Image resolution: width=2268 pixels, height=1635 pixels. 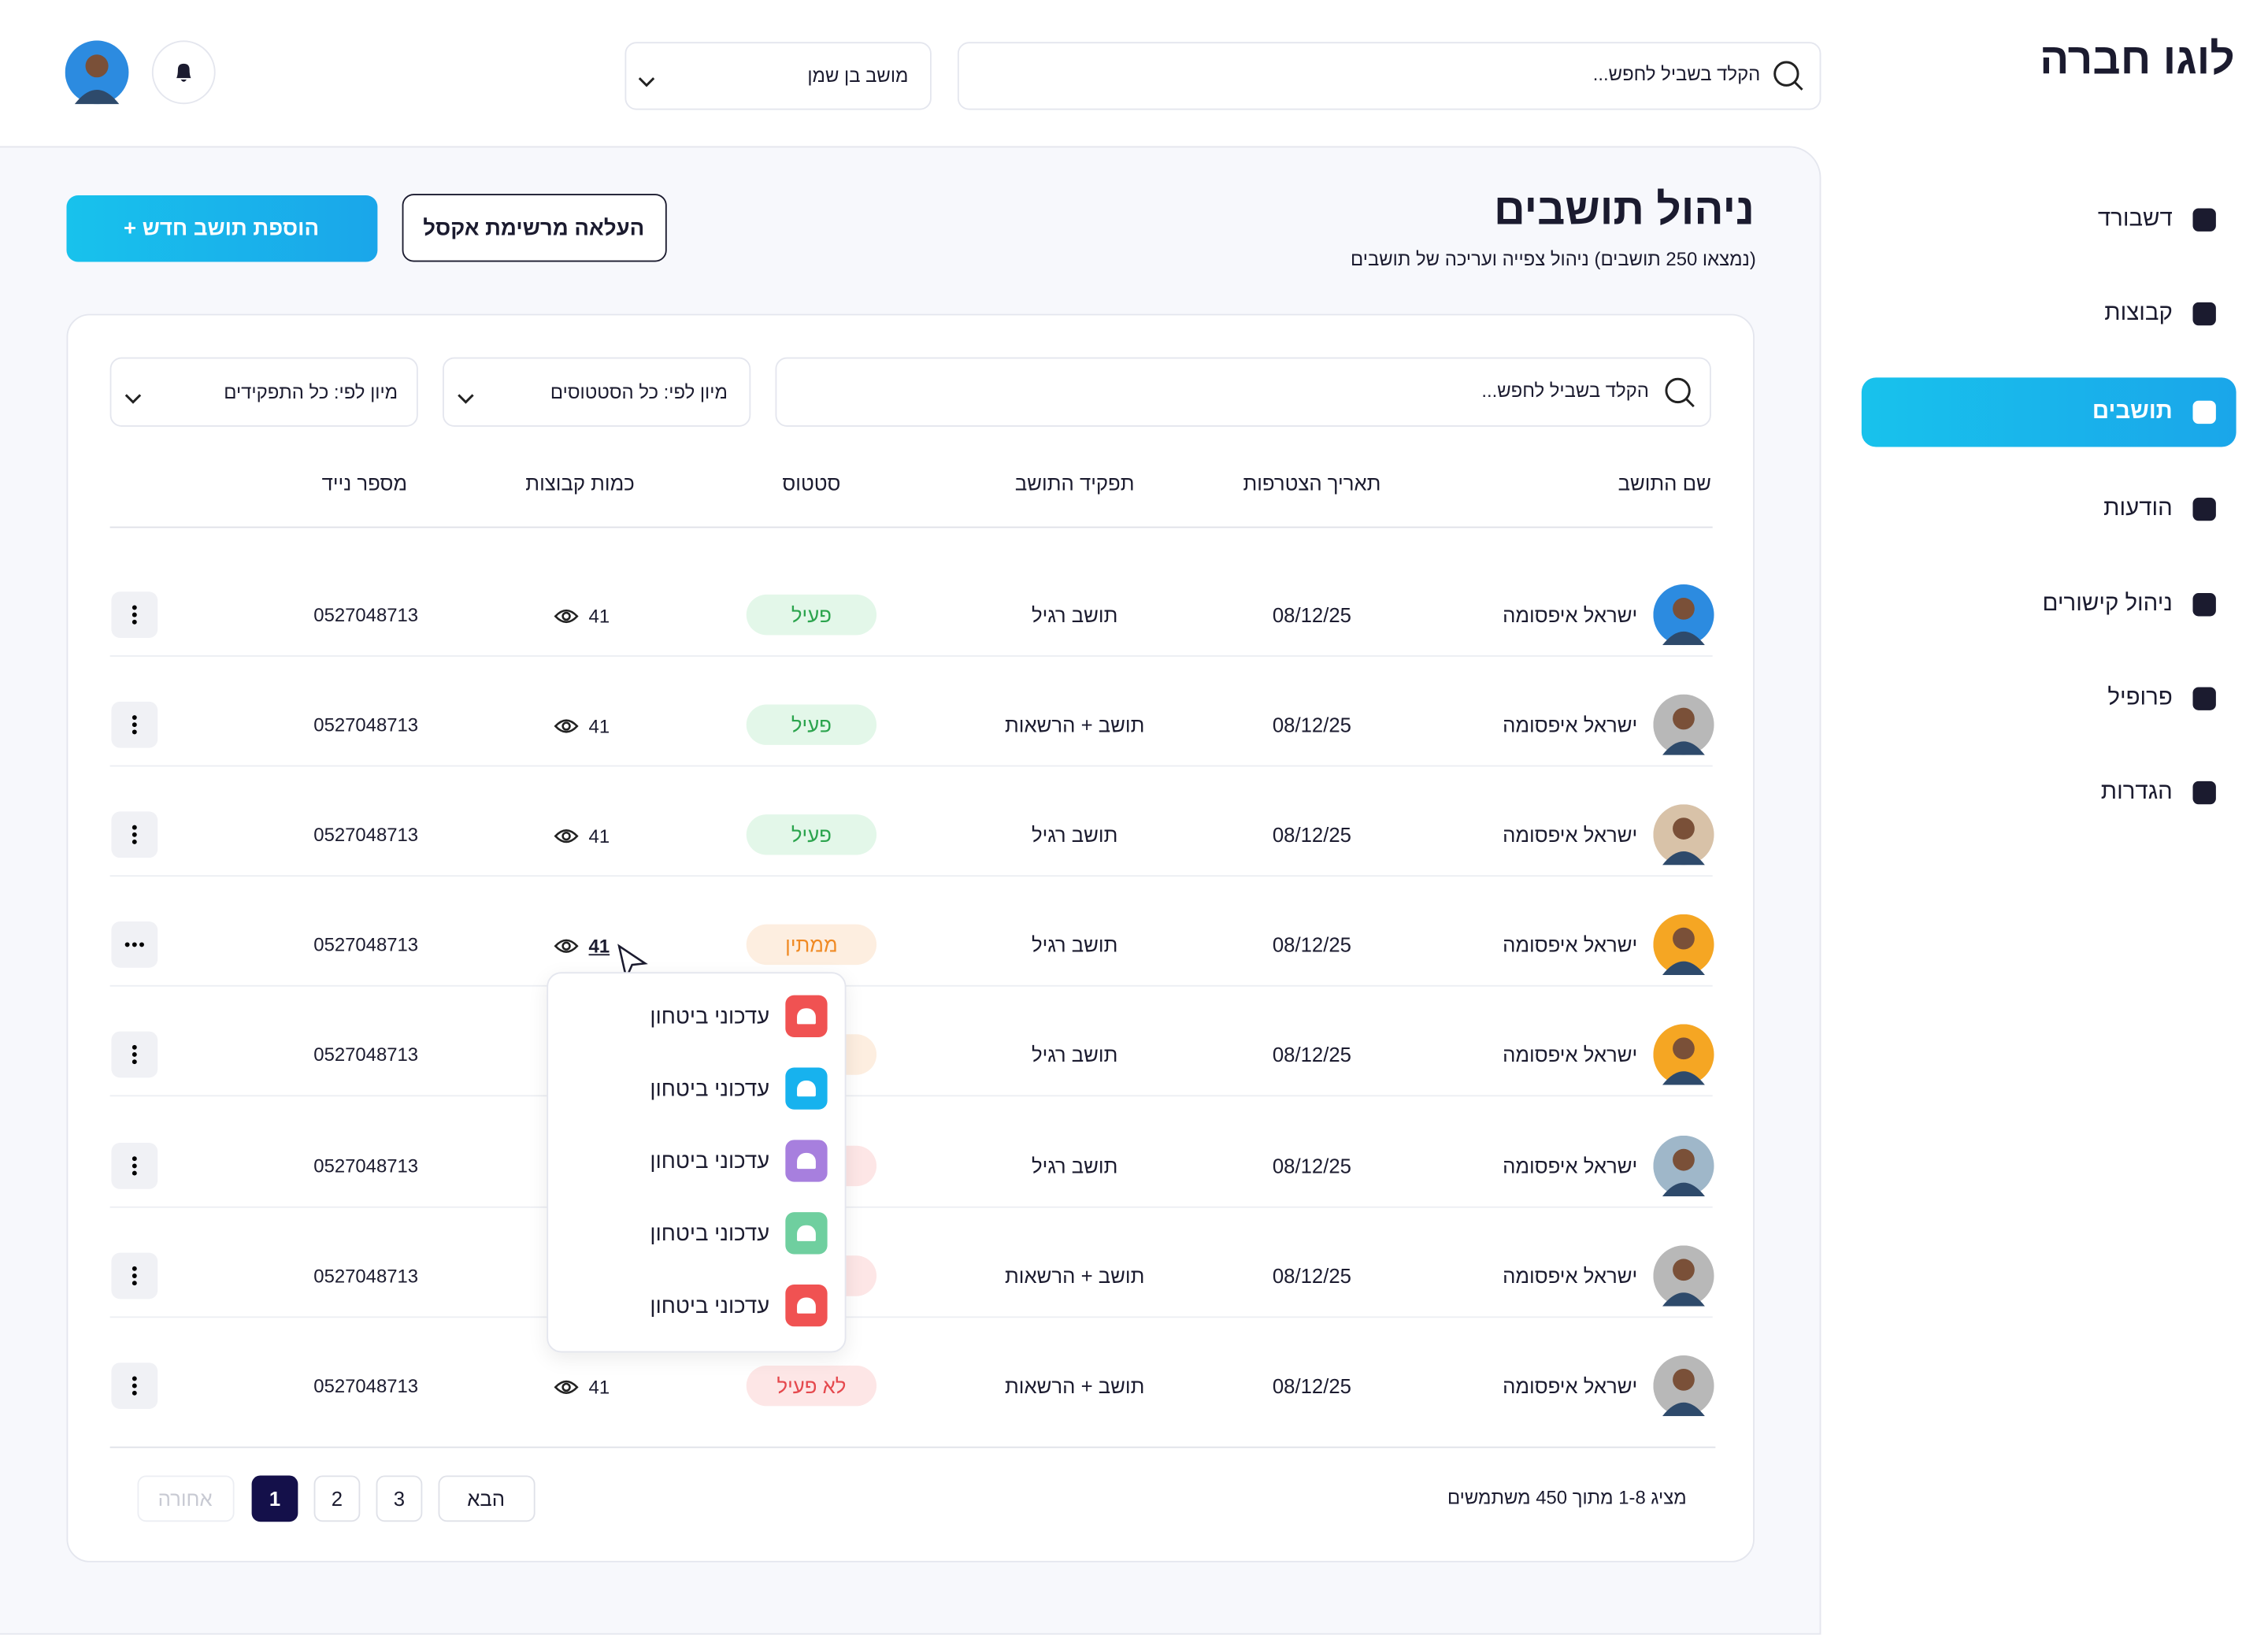 What do you see at coordinates (364, 483) in the screenshot?
I see `column-header: מספר נייד` at bounding box center [364, 483].